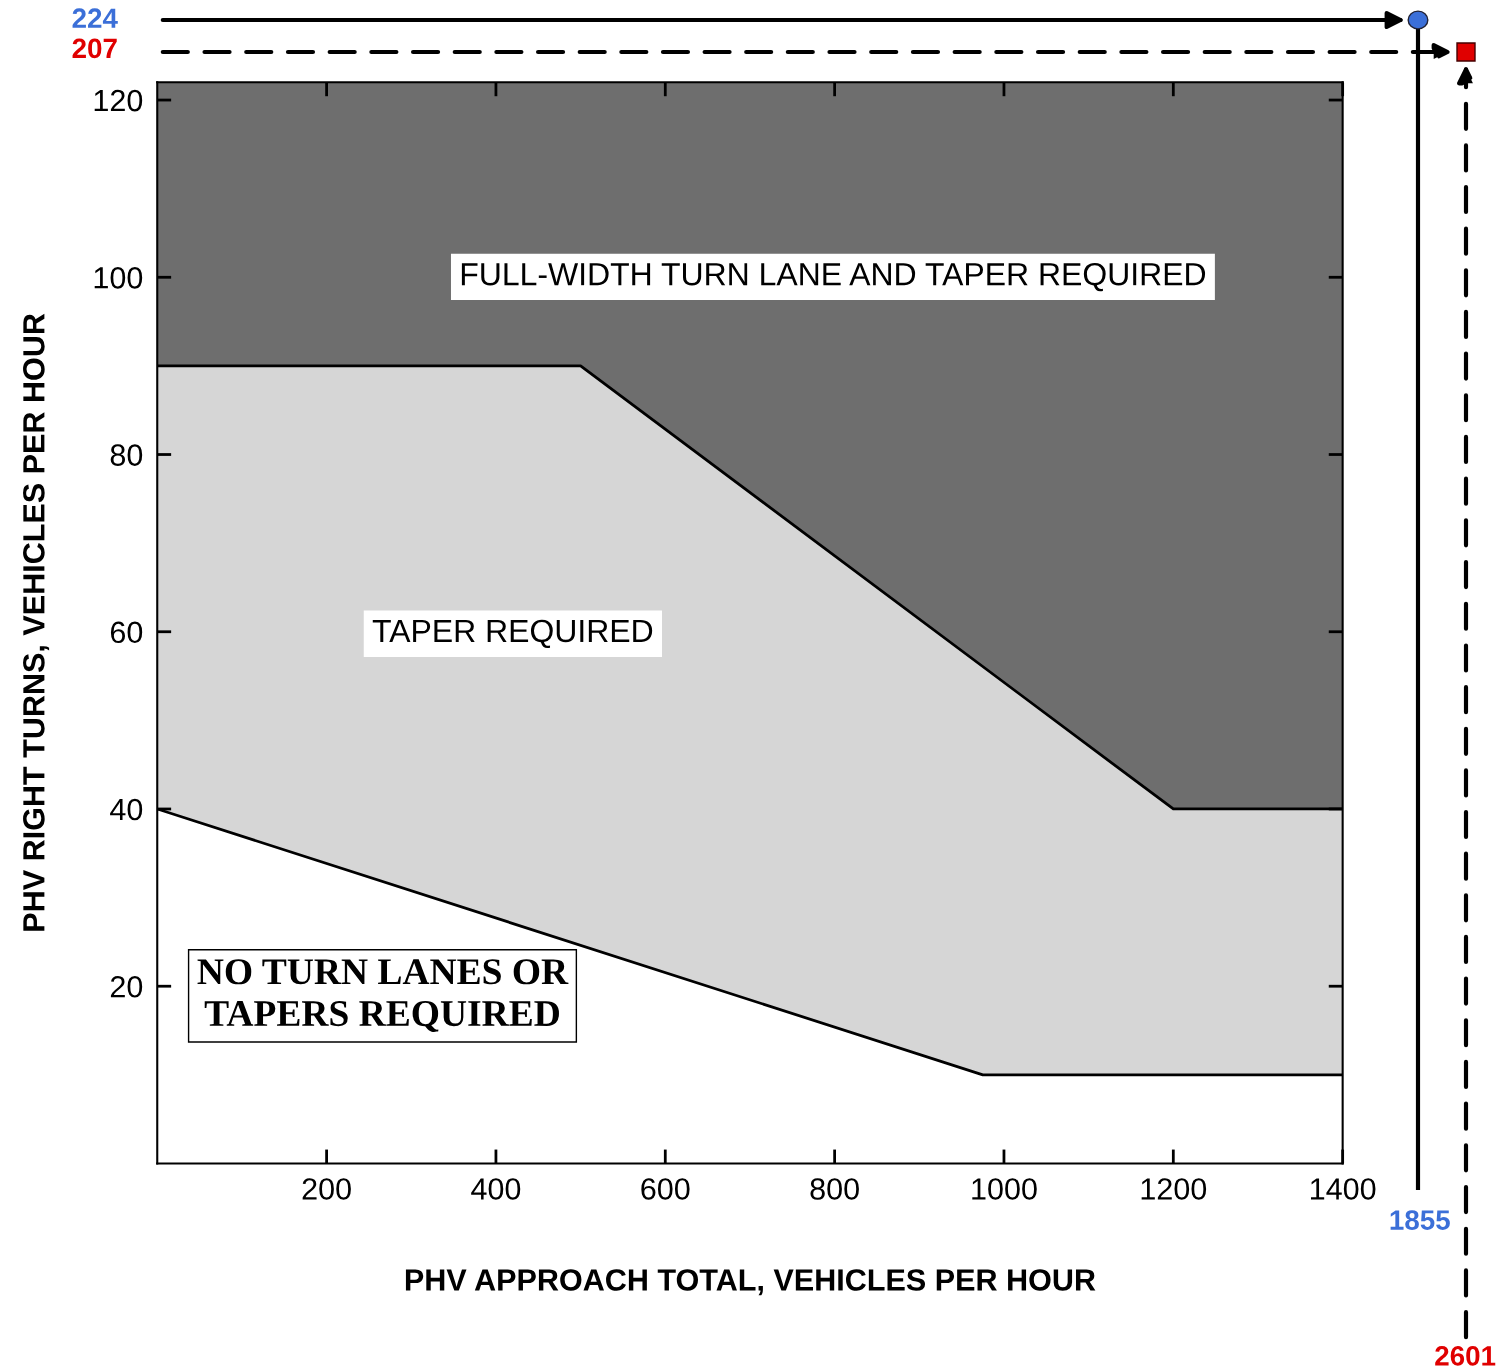 This screenshot has height=1372, width=1512. What do you see at coordinates (126, 986) in the screenshot?
I see `y-tick-label: 20` at bounding box center [126, 986].